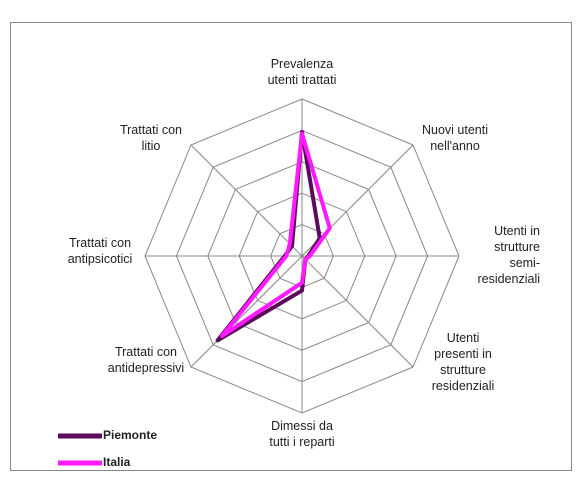  What do you see at coordinates (455, 138) in the screenshot?
I see `axis-label: Nuovi utenti nell'anno` at bounding box center [455, 138].